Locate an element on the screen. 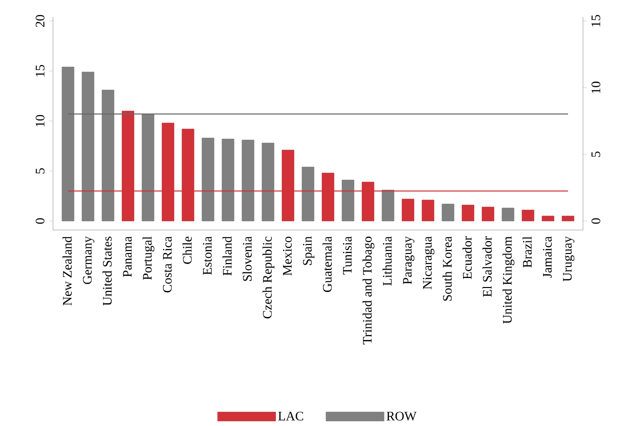 Image resolution: width=618 pixels, height=426 pixels. x-tick-label: Trinidad and Tobago is located at coordinates (368, 290).